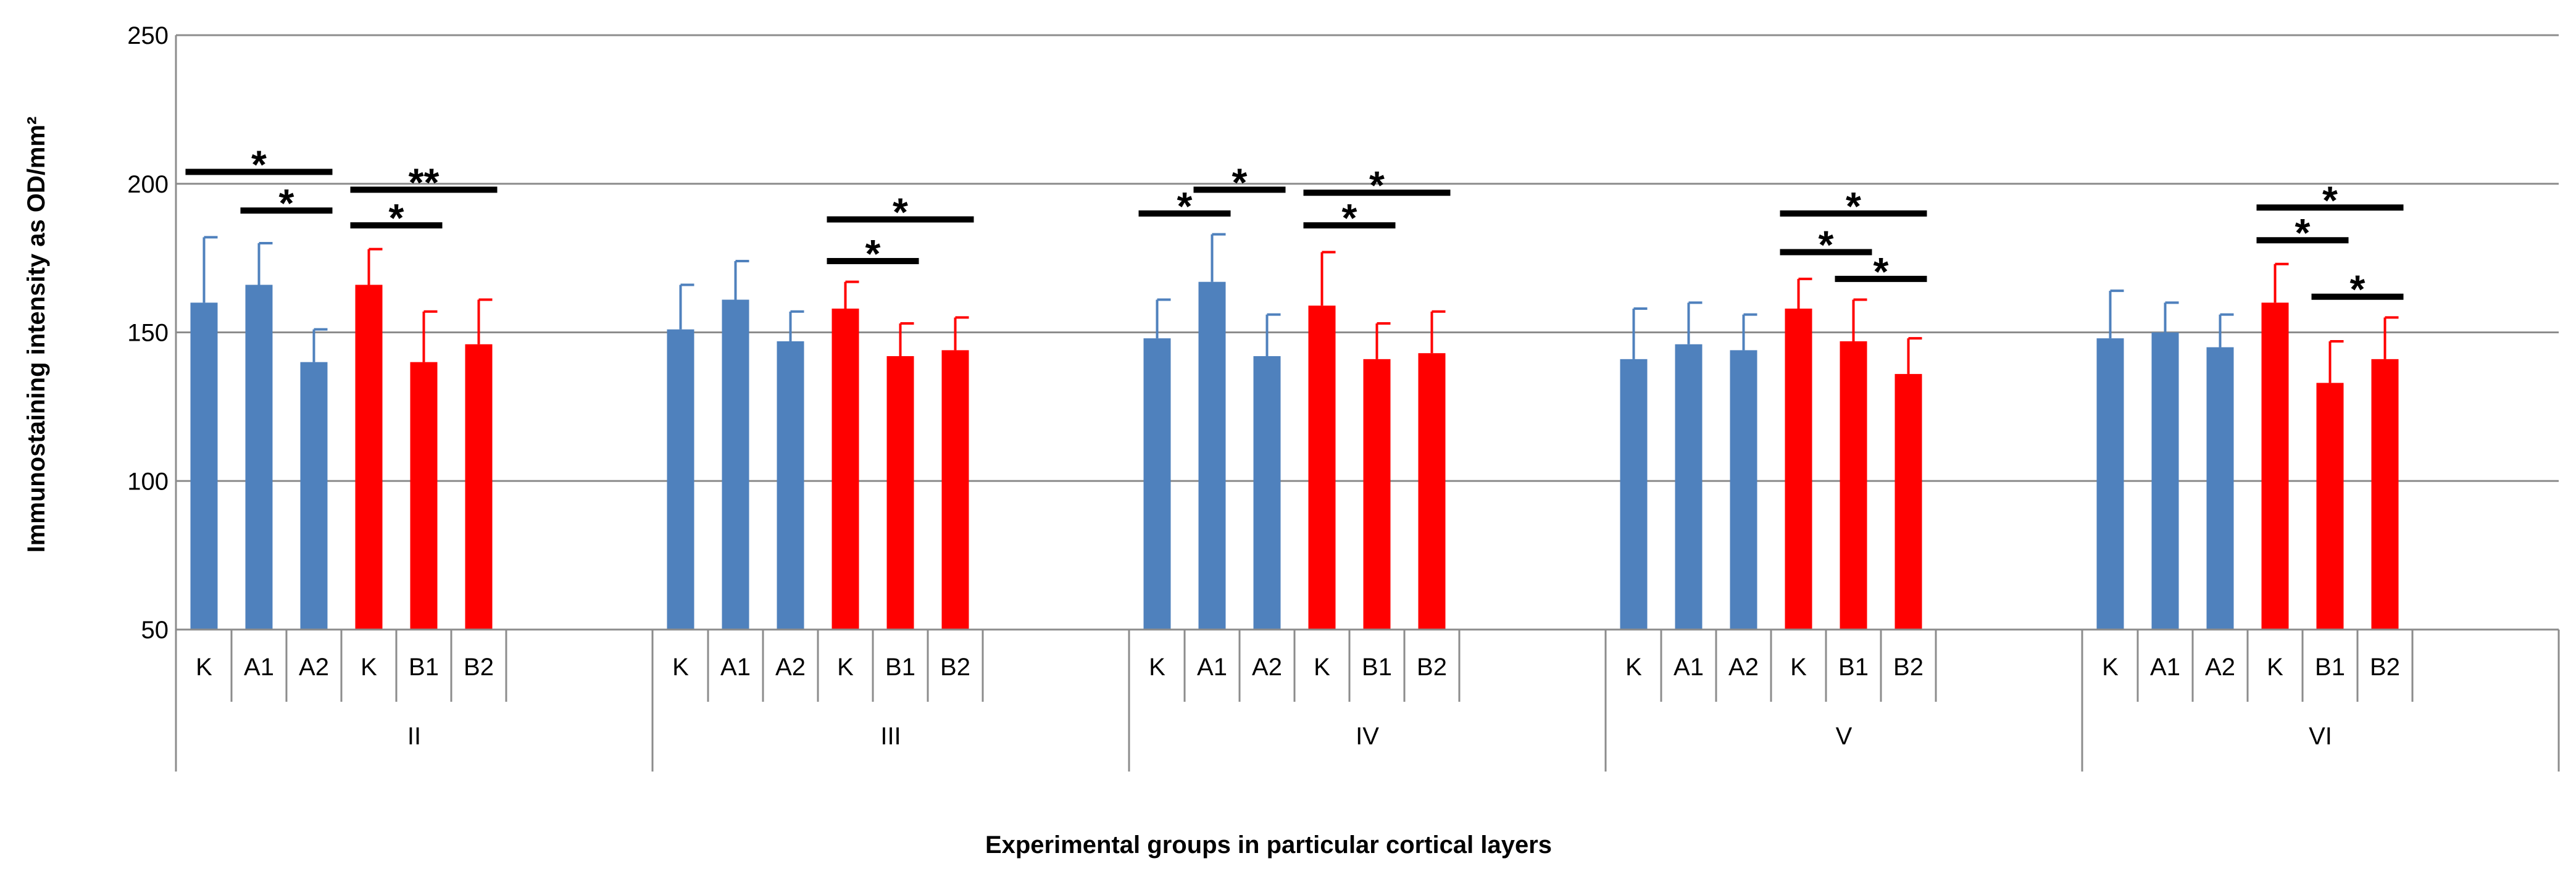 This screenshot has height=882, width=2576. I want to click on bar-V-A2, so click(1743, 490).